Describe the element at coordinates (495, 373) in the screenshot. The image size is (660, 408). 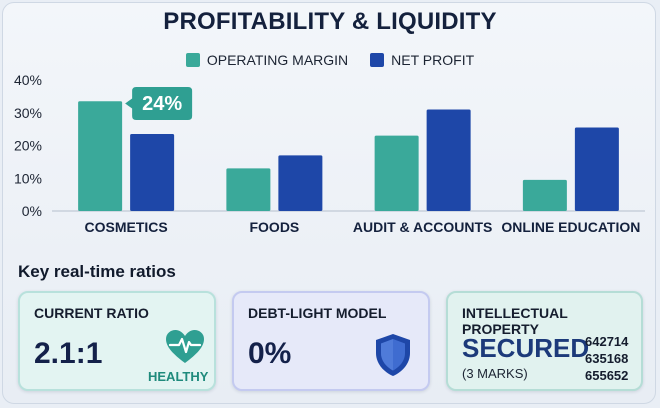
I see `ip-marks-note: (3 MARKS)` at that location.